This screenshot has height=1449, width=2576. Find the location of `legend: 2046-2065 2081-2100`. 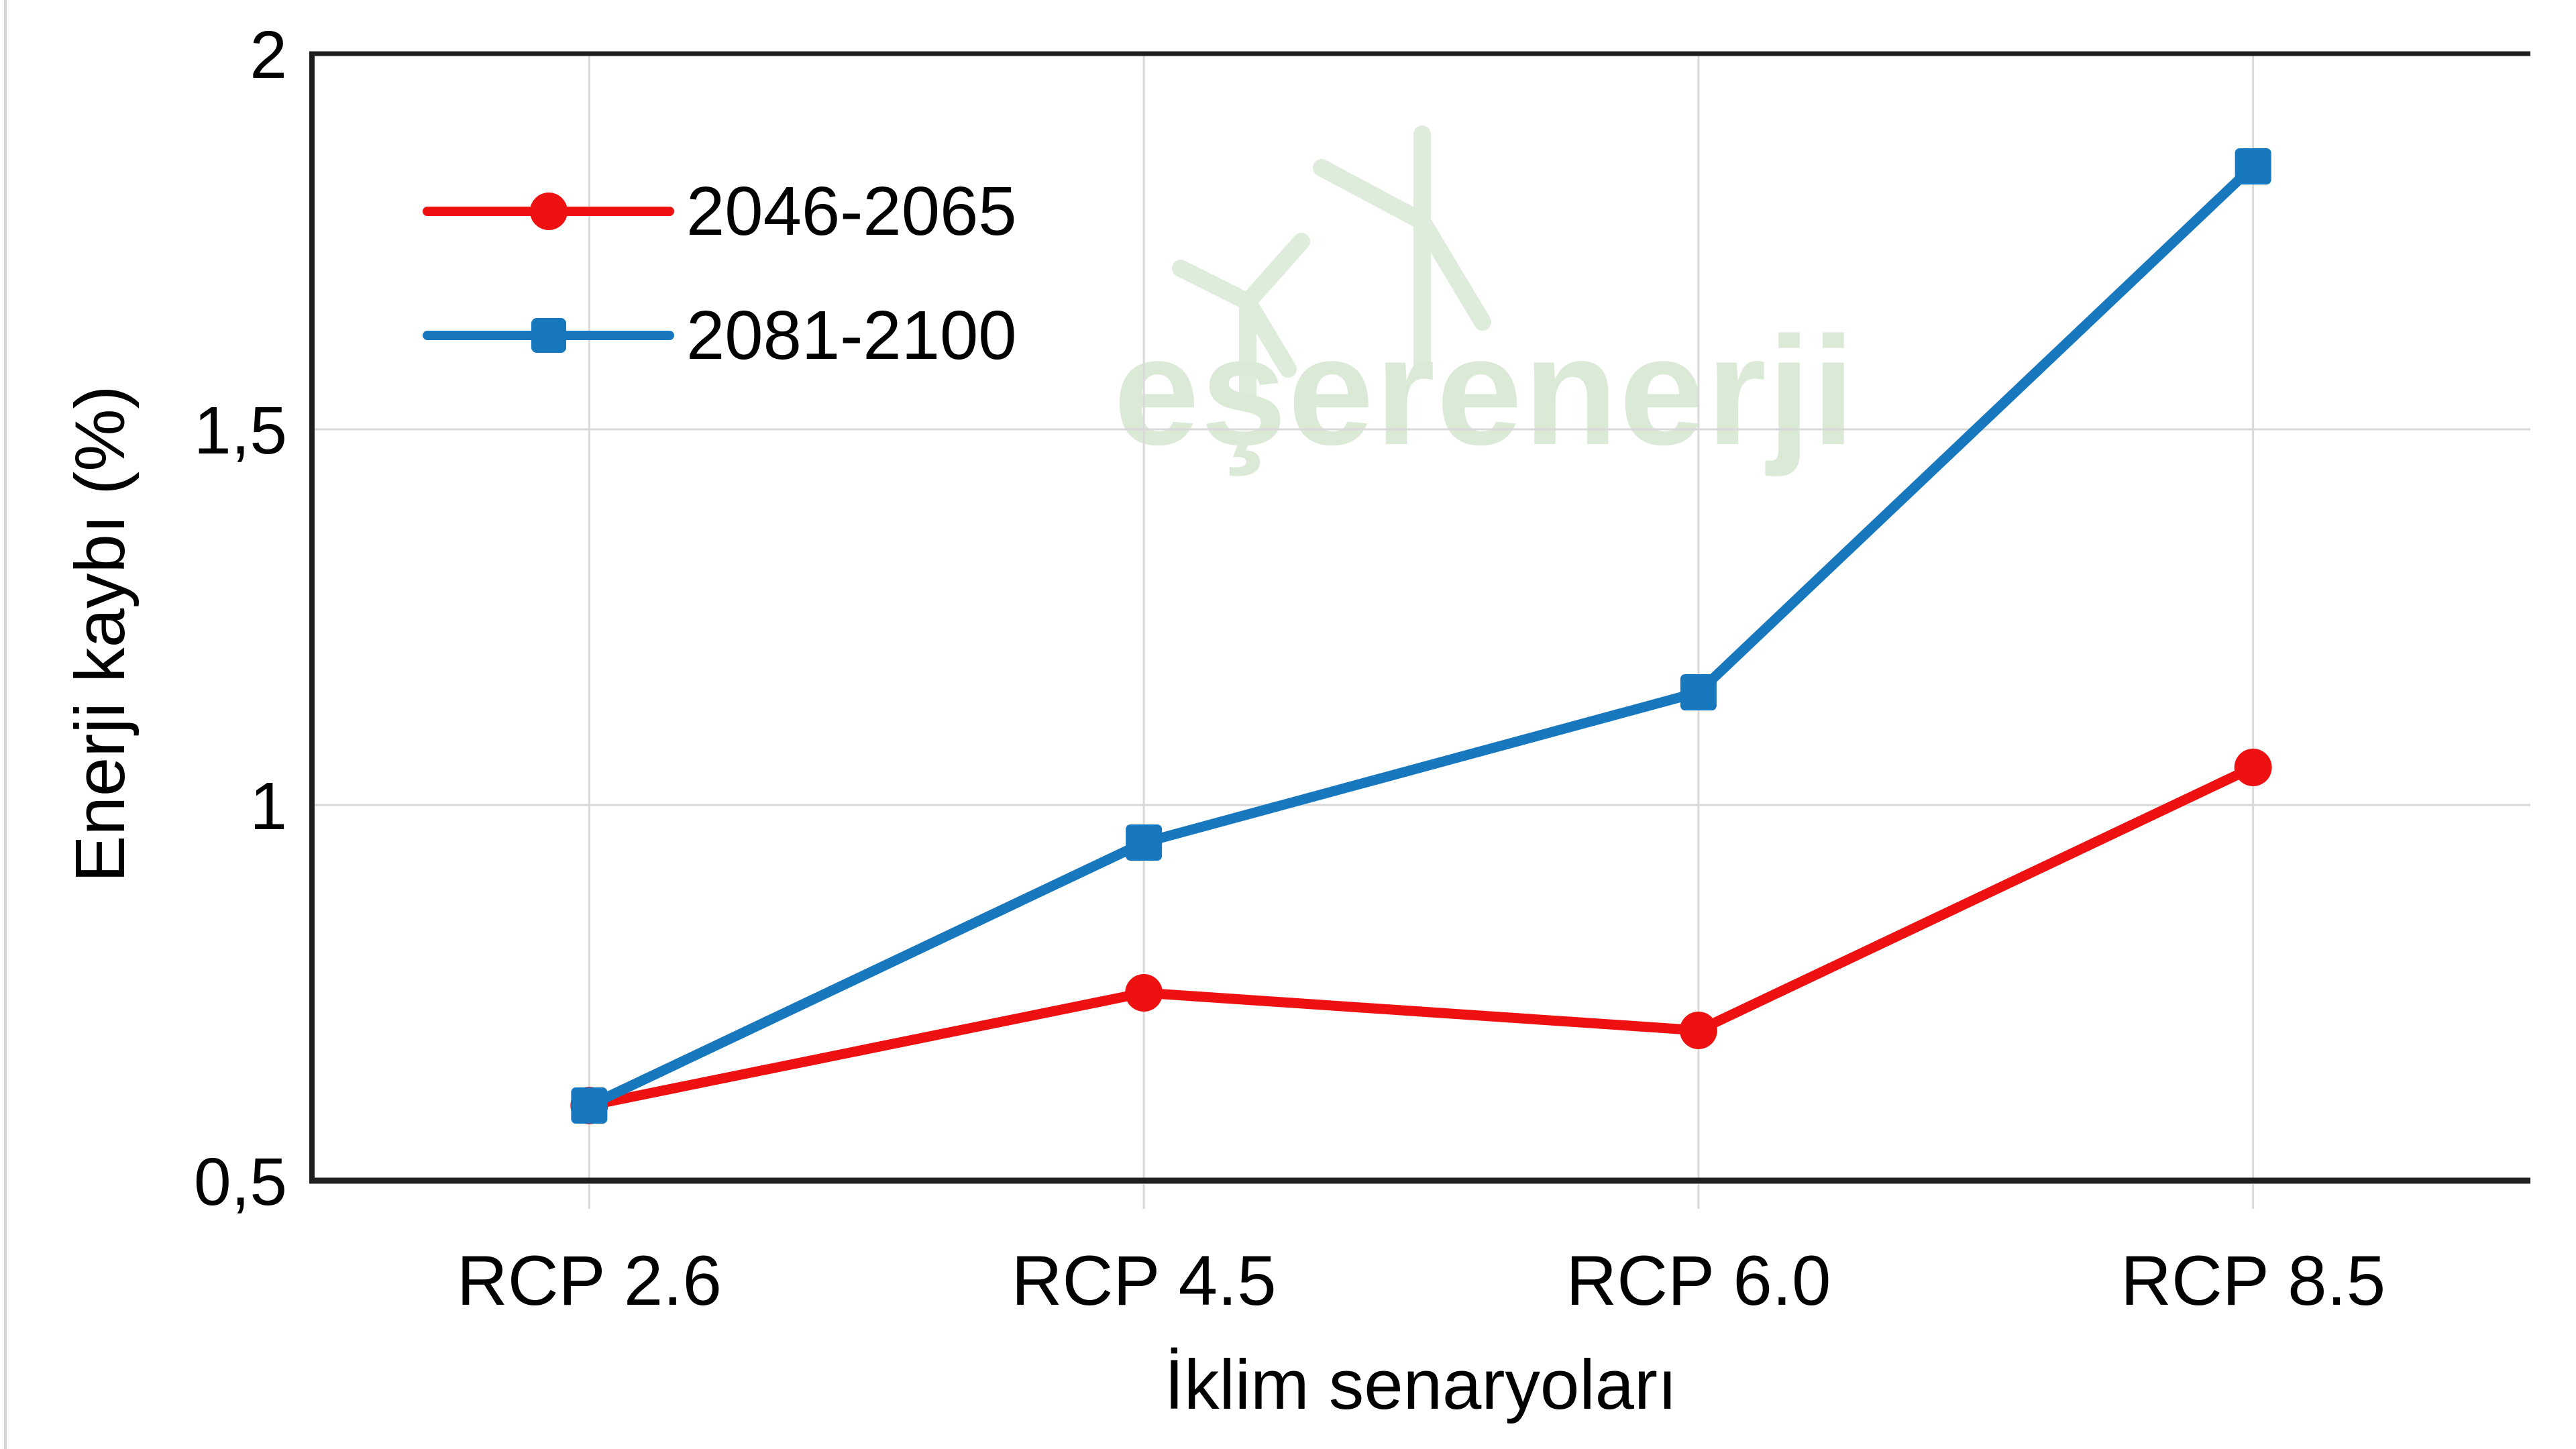

legend: 2046-2065 2081-2100 is located at coordinates (720, 273).